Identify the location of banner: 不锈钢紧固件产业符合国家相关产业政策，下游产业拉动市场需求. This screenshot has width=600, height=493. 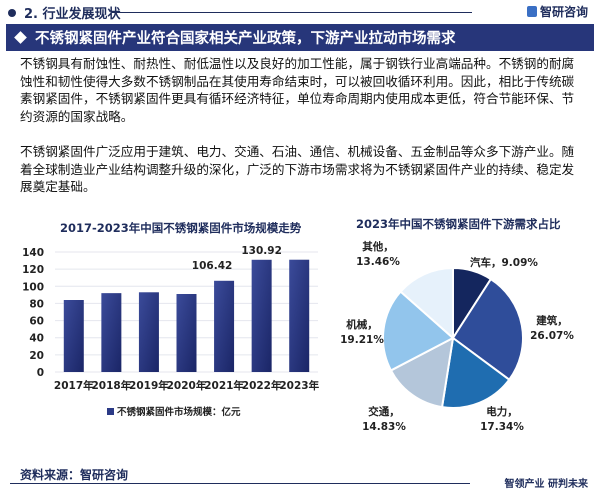
(300, 37).